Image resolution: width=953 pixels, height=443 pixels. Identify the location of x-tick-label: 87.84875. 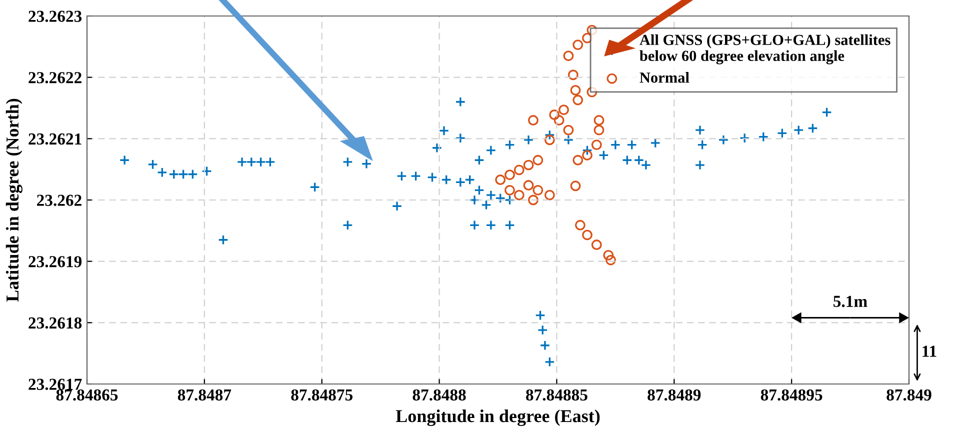
(321, 395).